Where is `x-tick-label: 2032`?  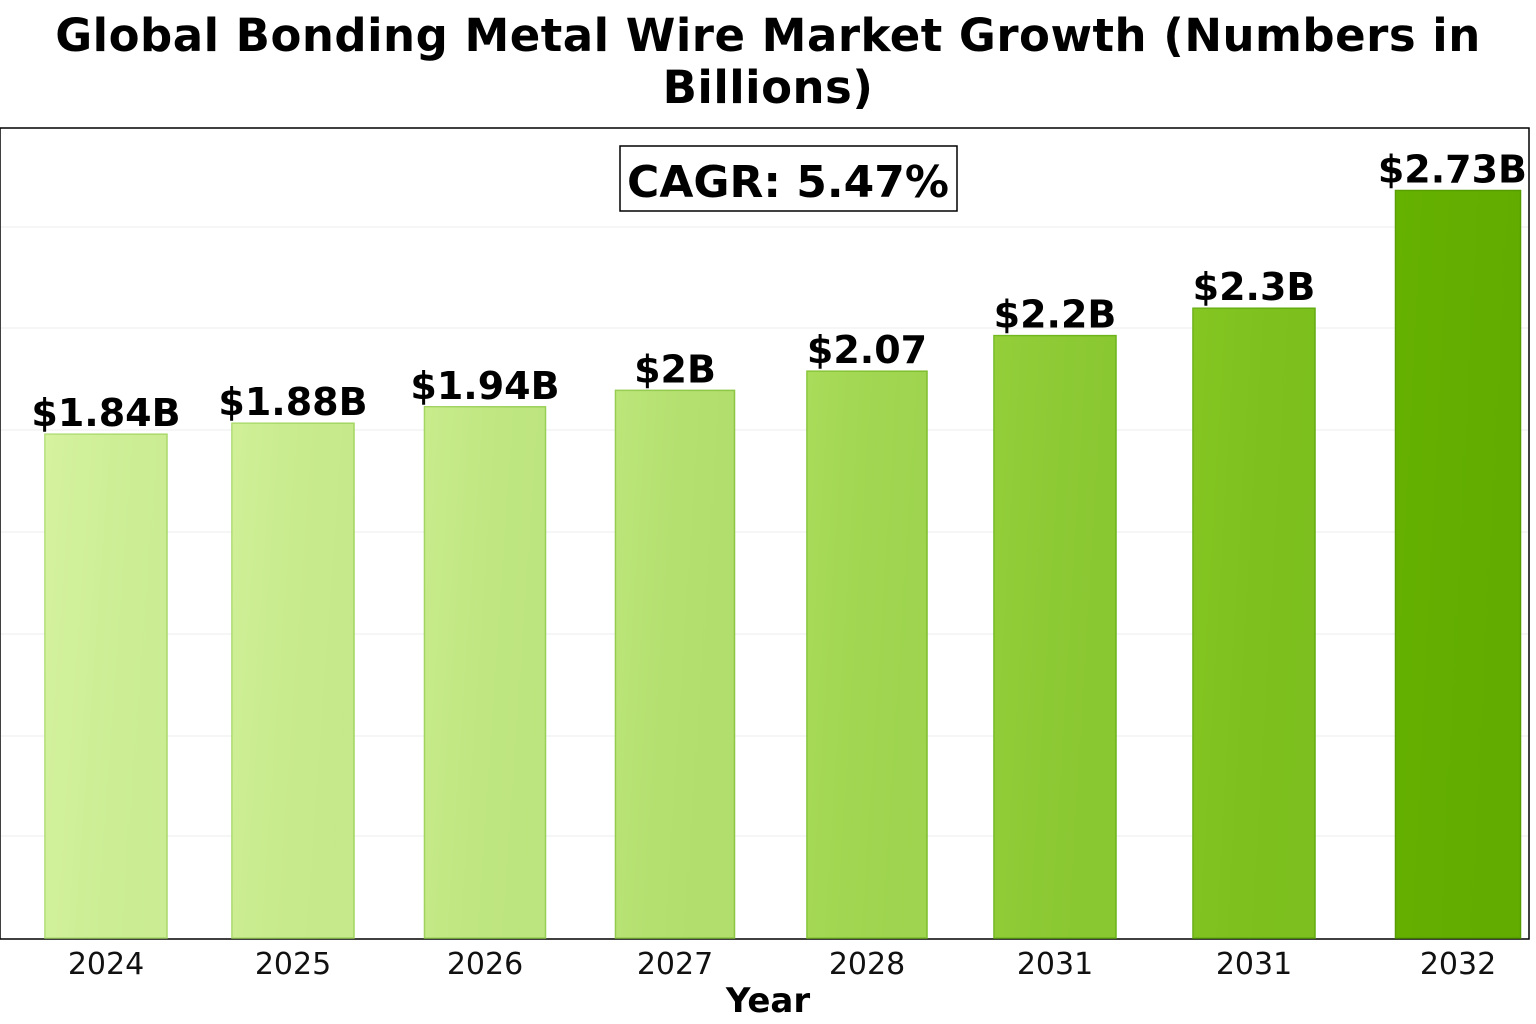 x-tick-label: 2032 is located at coordinates (1458, 964).